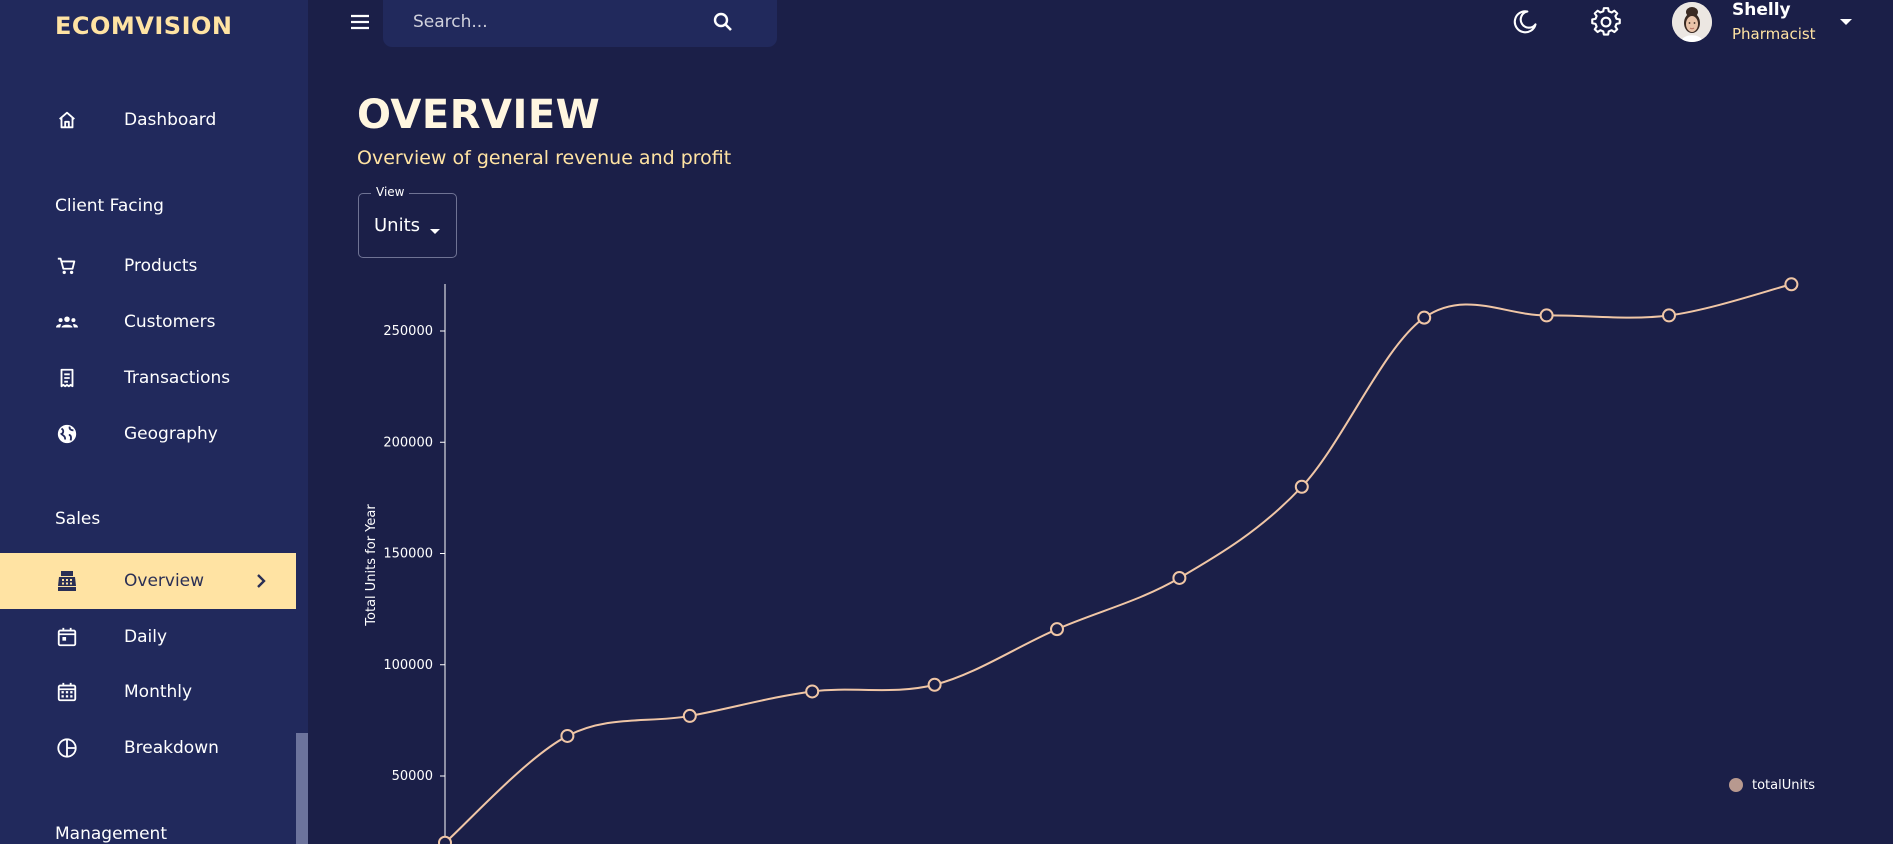 The image size is (1893, 844). Describe the element at coordinates (67, 581) in the screenshot. I see `point-of-sale-icon` at that location.